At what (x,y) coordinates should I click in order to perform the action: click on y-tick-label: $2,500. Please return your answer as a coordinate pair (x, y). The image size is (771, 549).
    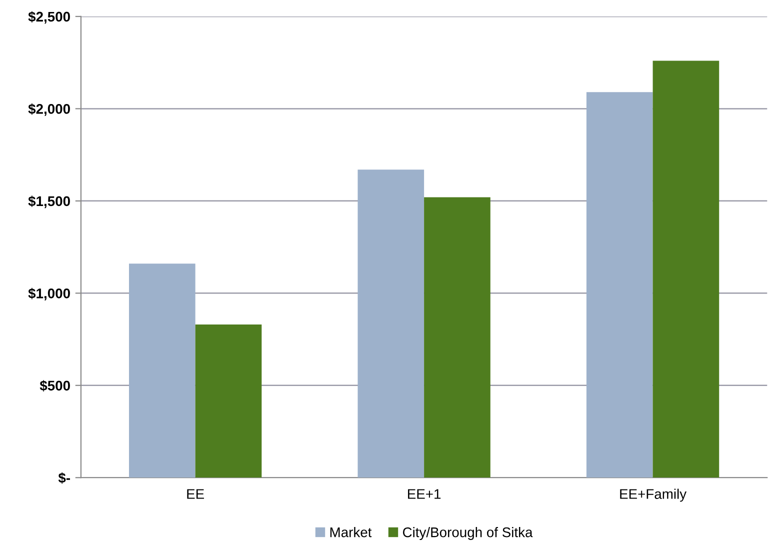
    Looking at the image, I should click on (49, 17).